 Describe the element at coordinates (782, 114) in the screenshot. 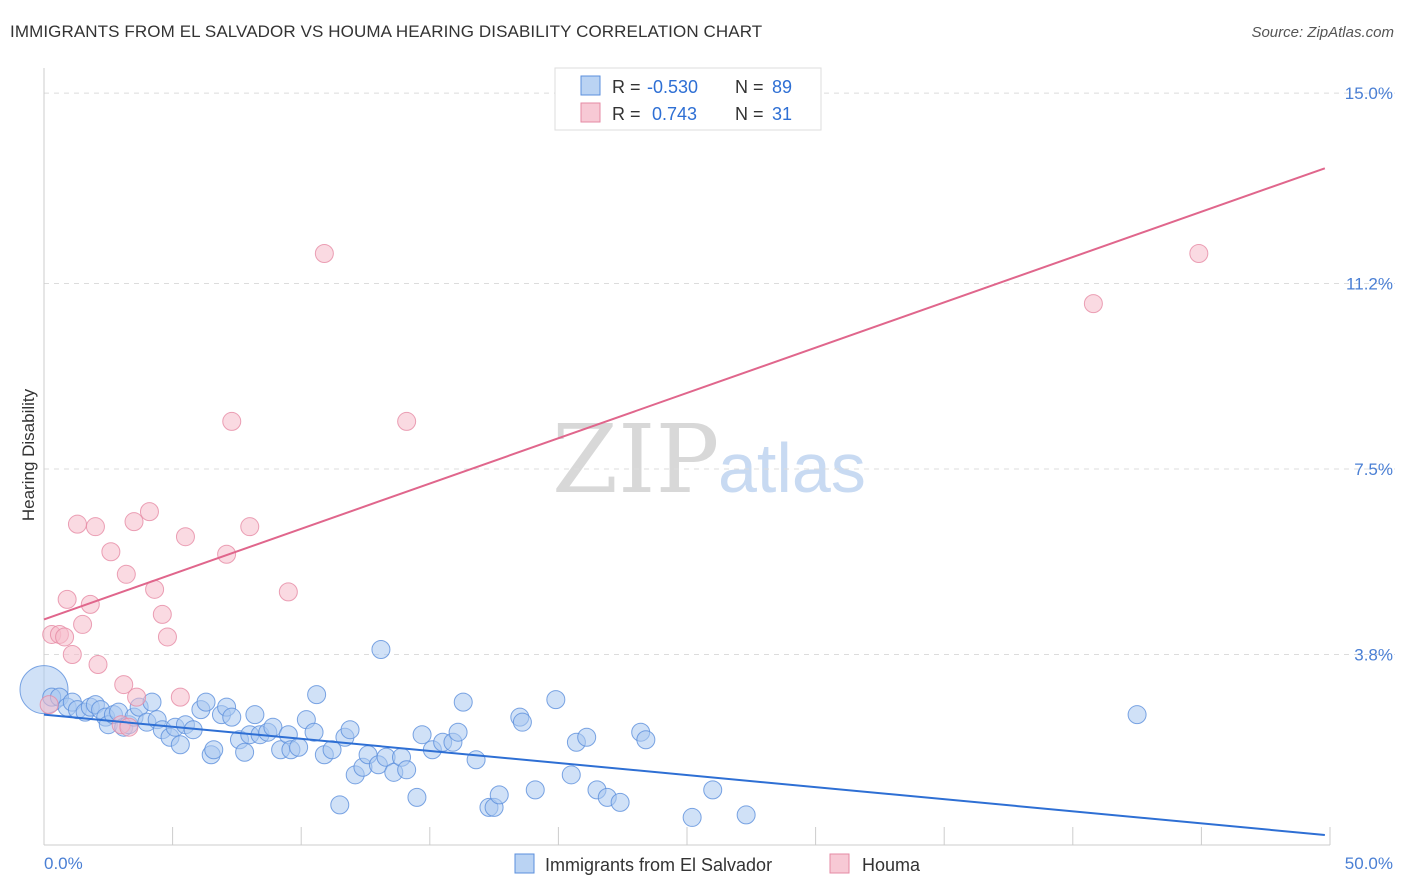

I see `legend-n-value-pink: 31` at that location.